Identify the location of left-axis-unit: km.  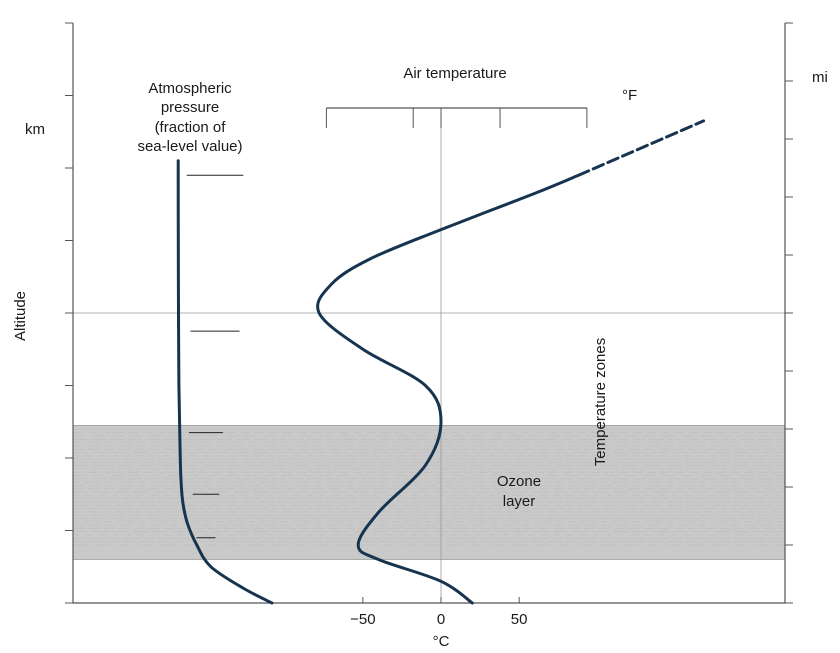
(35, 129).